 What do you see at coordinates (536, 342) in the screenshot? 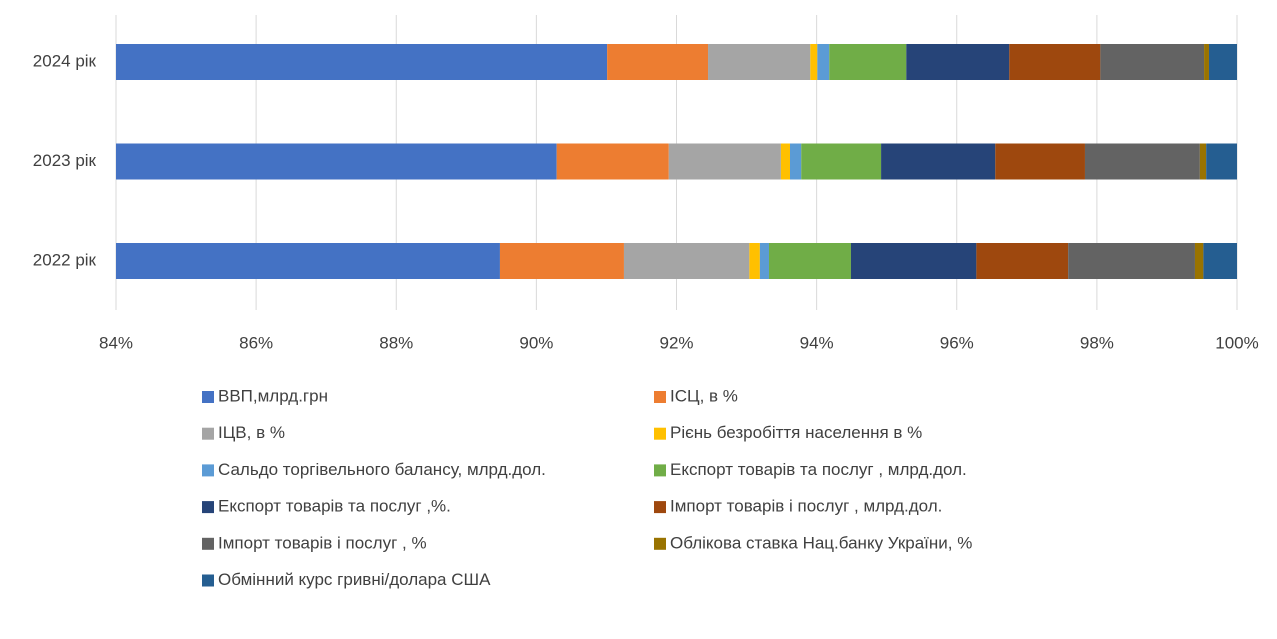
I see `x-tick-label: 90%` at bounding box center [536, 342].